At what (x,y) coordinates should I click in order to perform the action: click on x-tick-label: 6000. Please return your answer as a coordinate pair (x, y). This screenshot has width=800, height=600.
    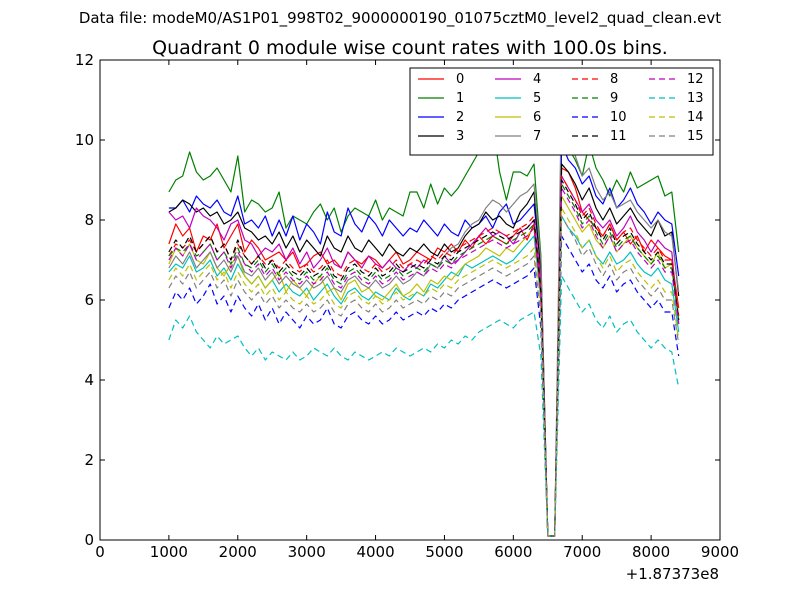
    Looking at the image, I should click on (513, 552).